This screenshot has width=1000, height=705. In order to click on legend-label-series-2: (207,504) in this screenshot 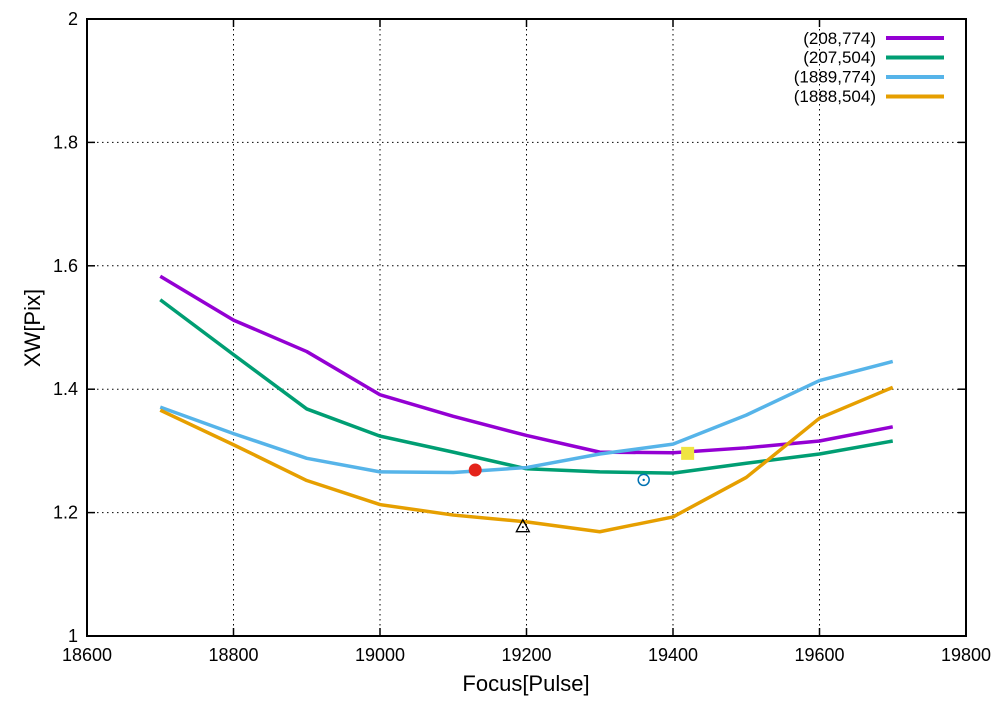, I will do `click(839, 57)`.